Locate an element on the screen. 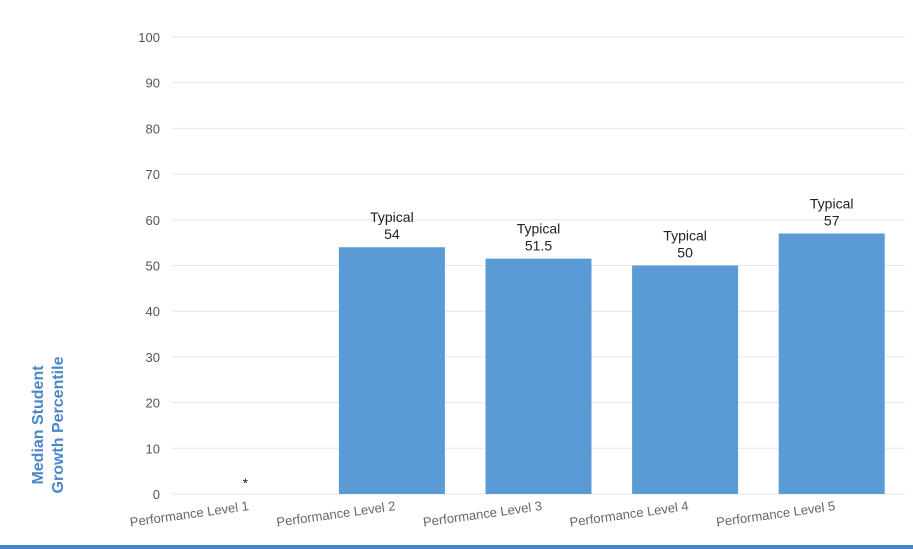  y-tick-labels: 0 10 20 30 40 50 60 70 80 90 100 is located at coordinates (149, 266).